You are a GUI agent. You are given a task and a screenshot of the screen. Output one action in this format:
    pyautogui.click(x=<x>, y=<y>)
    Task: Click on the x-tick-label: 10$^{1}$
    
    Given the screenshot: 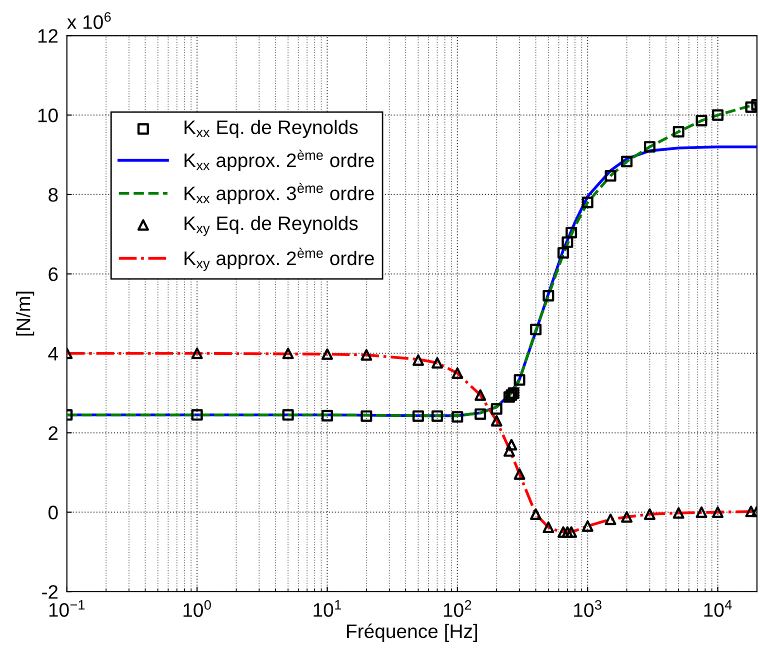 What is the action you would take?
    pyautogui.click(x=327, y=608)
    